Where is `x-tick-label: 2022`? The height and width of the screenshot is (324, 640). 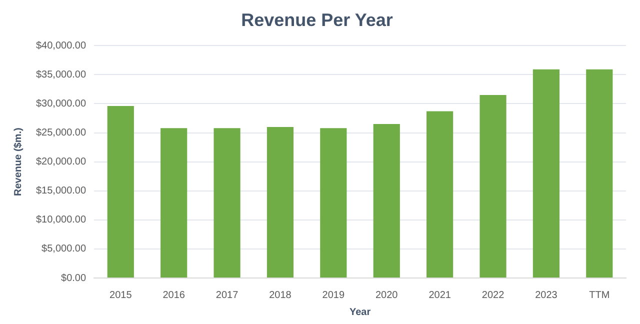 x-tick-label: 2022 is located at coordinates (493, 295).